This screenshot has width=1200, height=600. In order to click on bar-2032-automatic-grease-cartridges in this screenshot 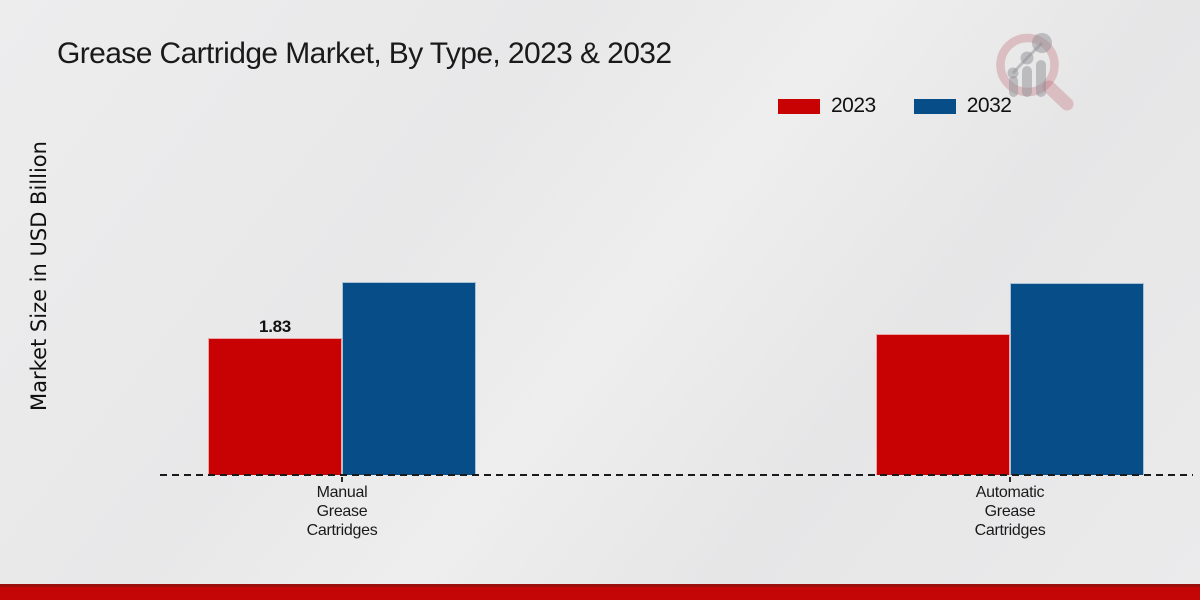, I will do `click(1077, 379)`.